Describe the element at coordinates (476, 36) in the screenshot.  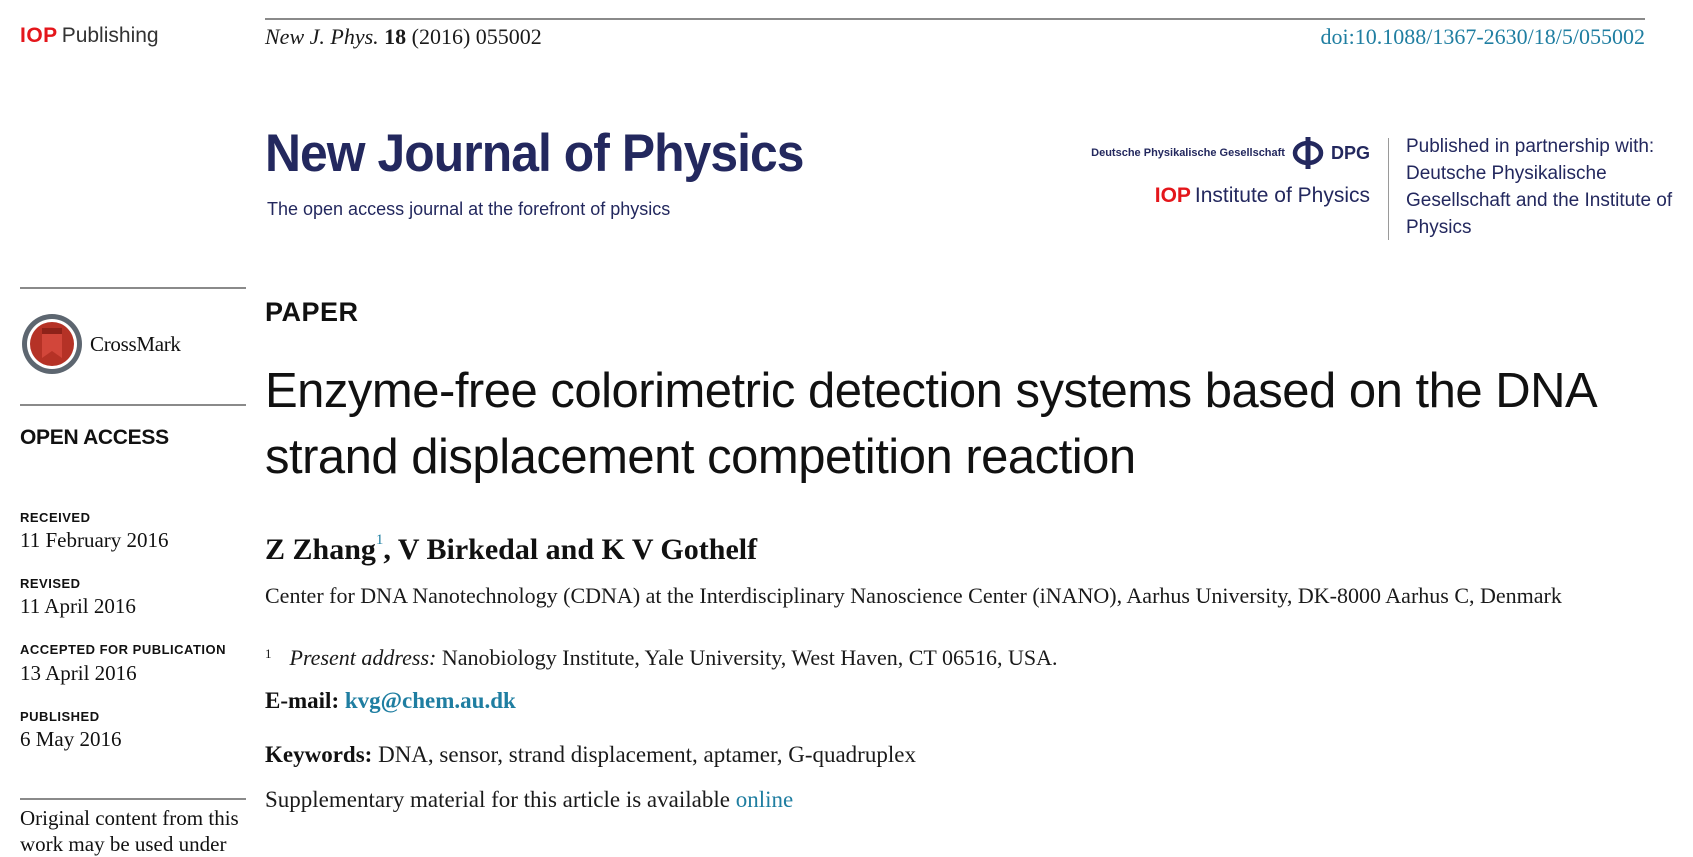
I see `citation-year-article: (2016) 055002` at that location.